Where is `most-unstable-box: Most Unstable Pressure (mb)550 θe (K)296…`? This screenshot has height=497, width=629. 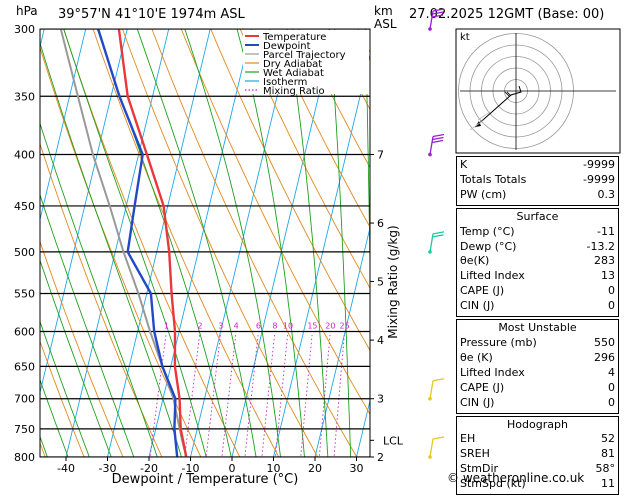 most-unstable-box: Most Unstable Pressure (mb)550 θe (K)296… is located at coordinates (537, 366).